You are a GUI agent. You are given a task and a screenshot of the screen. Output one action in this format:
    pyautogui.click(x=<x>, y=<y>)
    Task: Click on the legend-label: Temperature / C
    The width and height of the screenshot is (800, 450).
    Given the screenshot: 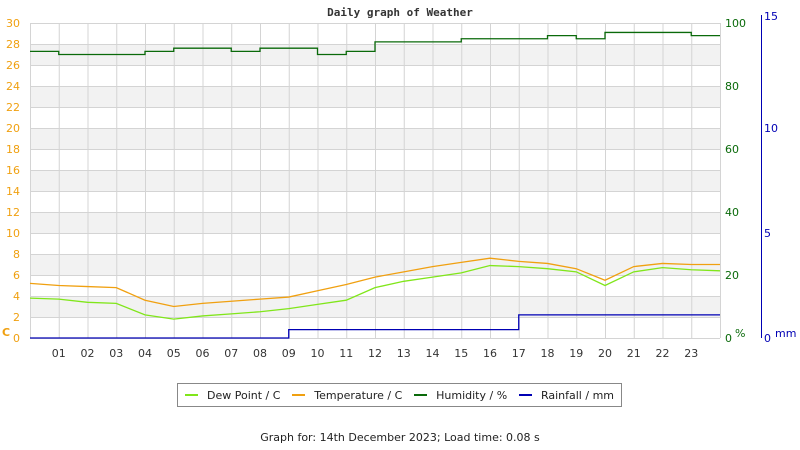 What is the action you would take?
    pyautogui.click(x=358, y=395)
    